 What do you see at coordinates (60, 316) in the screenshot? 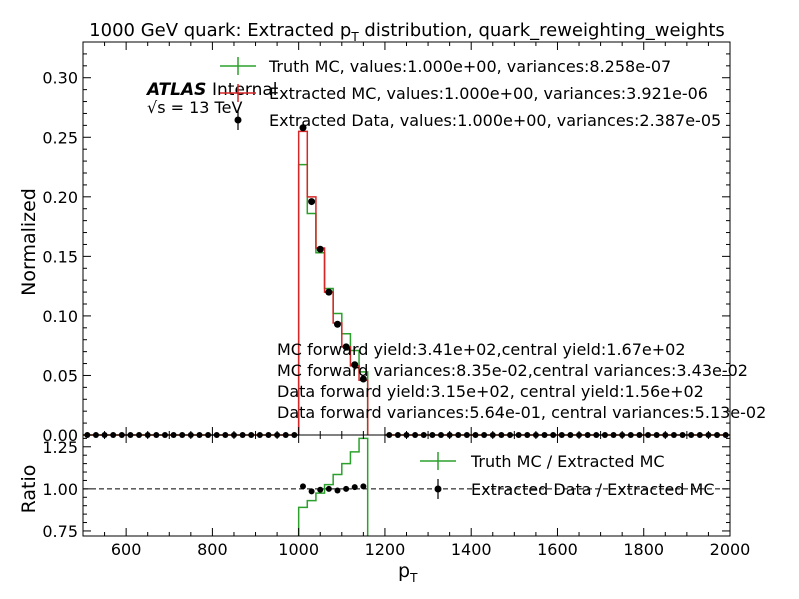
I see `upper-y-tick-label: 0.10` at bounding box center [60, 316].